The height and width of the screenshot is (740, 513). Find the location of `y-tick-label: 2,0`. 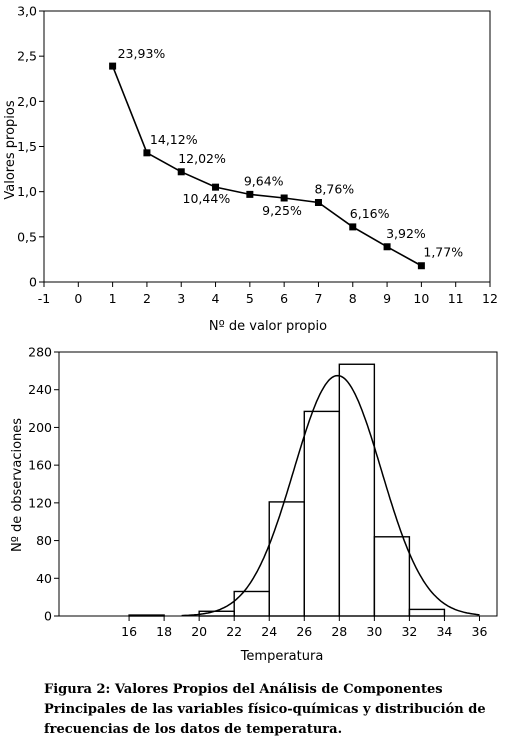

y-tick-label: 2,0 is located at coordinates (27, 101).